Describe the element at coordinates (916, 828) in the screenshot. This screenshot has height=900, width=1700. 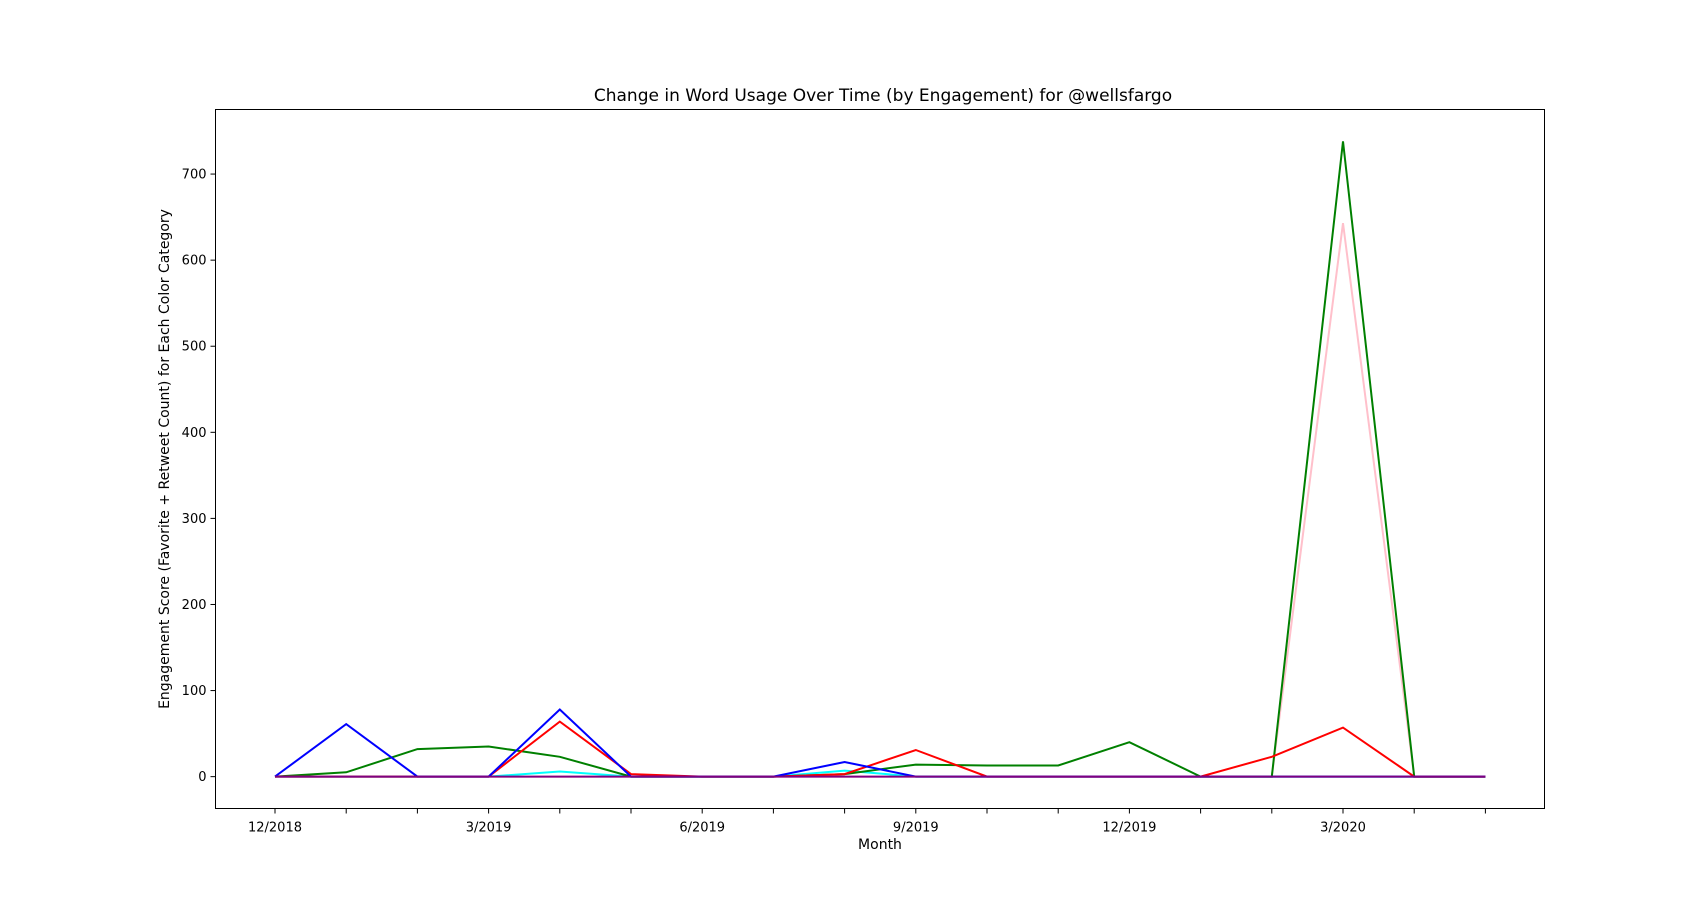
I see `x-tick-label: 9/2019` at that location.